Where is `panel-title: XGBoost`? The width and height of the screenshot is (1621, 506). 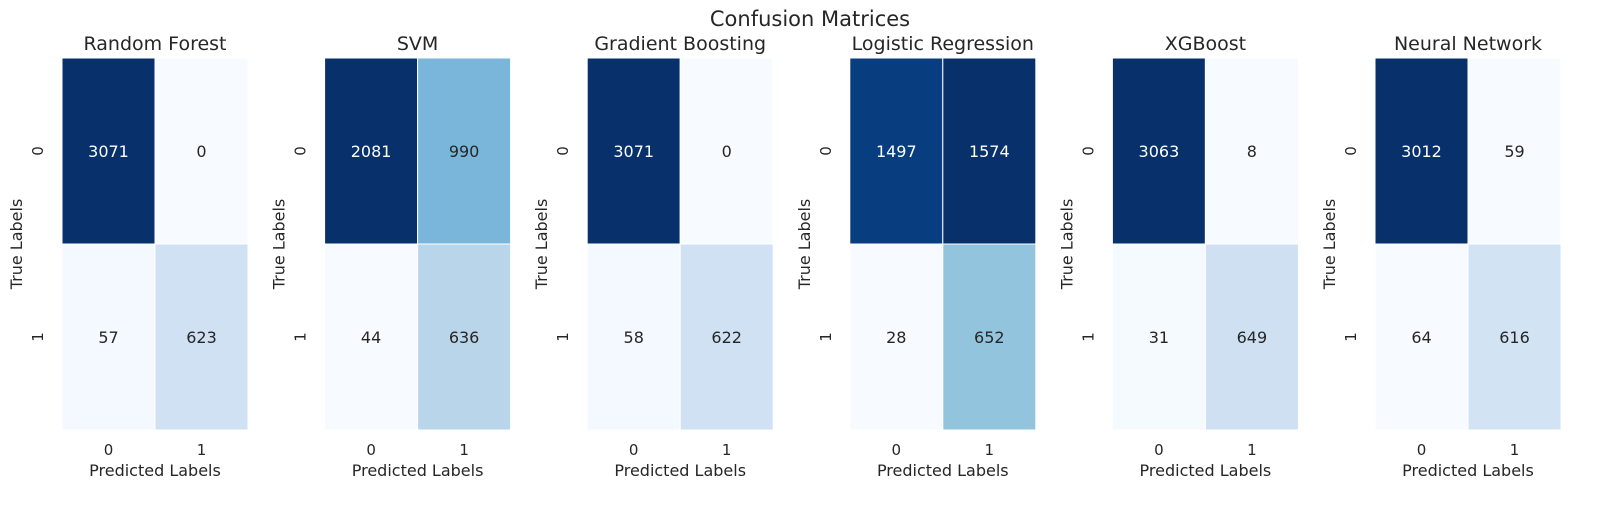
panel-title: XGBoost is located at coordinates (1205, 44).